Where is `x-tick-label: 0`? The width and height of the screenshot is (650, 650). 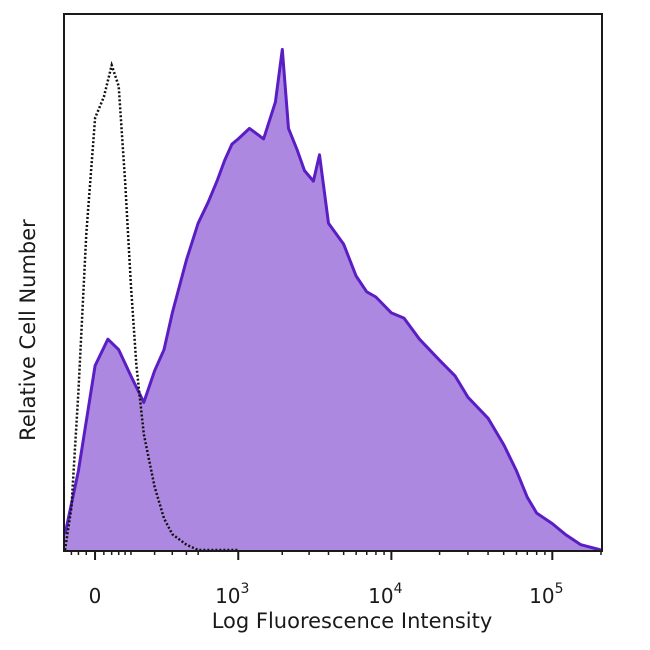 x-tick-label: 0 is located at coordinates (95, 596).